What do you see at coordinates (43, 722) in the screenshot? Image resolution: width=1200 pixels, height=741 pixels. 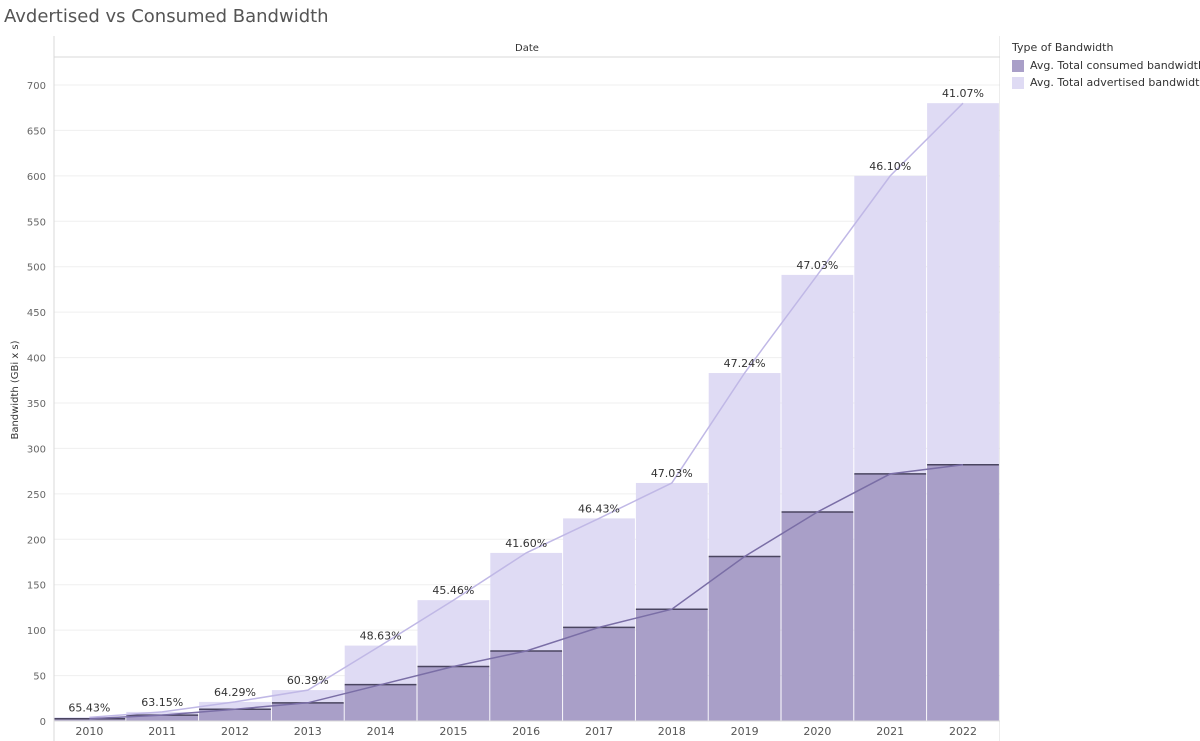 I see `y-tick-label: 0` at bounding box center [43, 722].